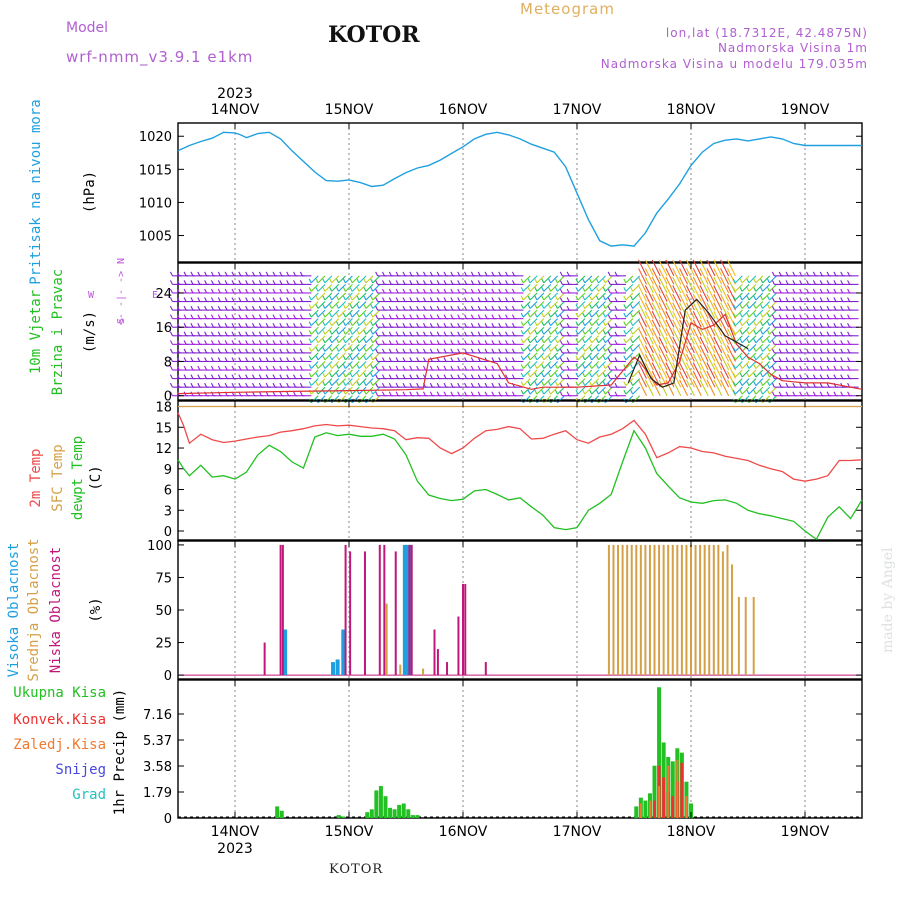 The height and width of the screenshot is (900, 900). What do you see at coordinates (163, 408) in the screenshot?
I see `y-tick-label: 18` at bounding box center [163, 408].